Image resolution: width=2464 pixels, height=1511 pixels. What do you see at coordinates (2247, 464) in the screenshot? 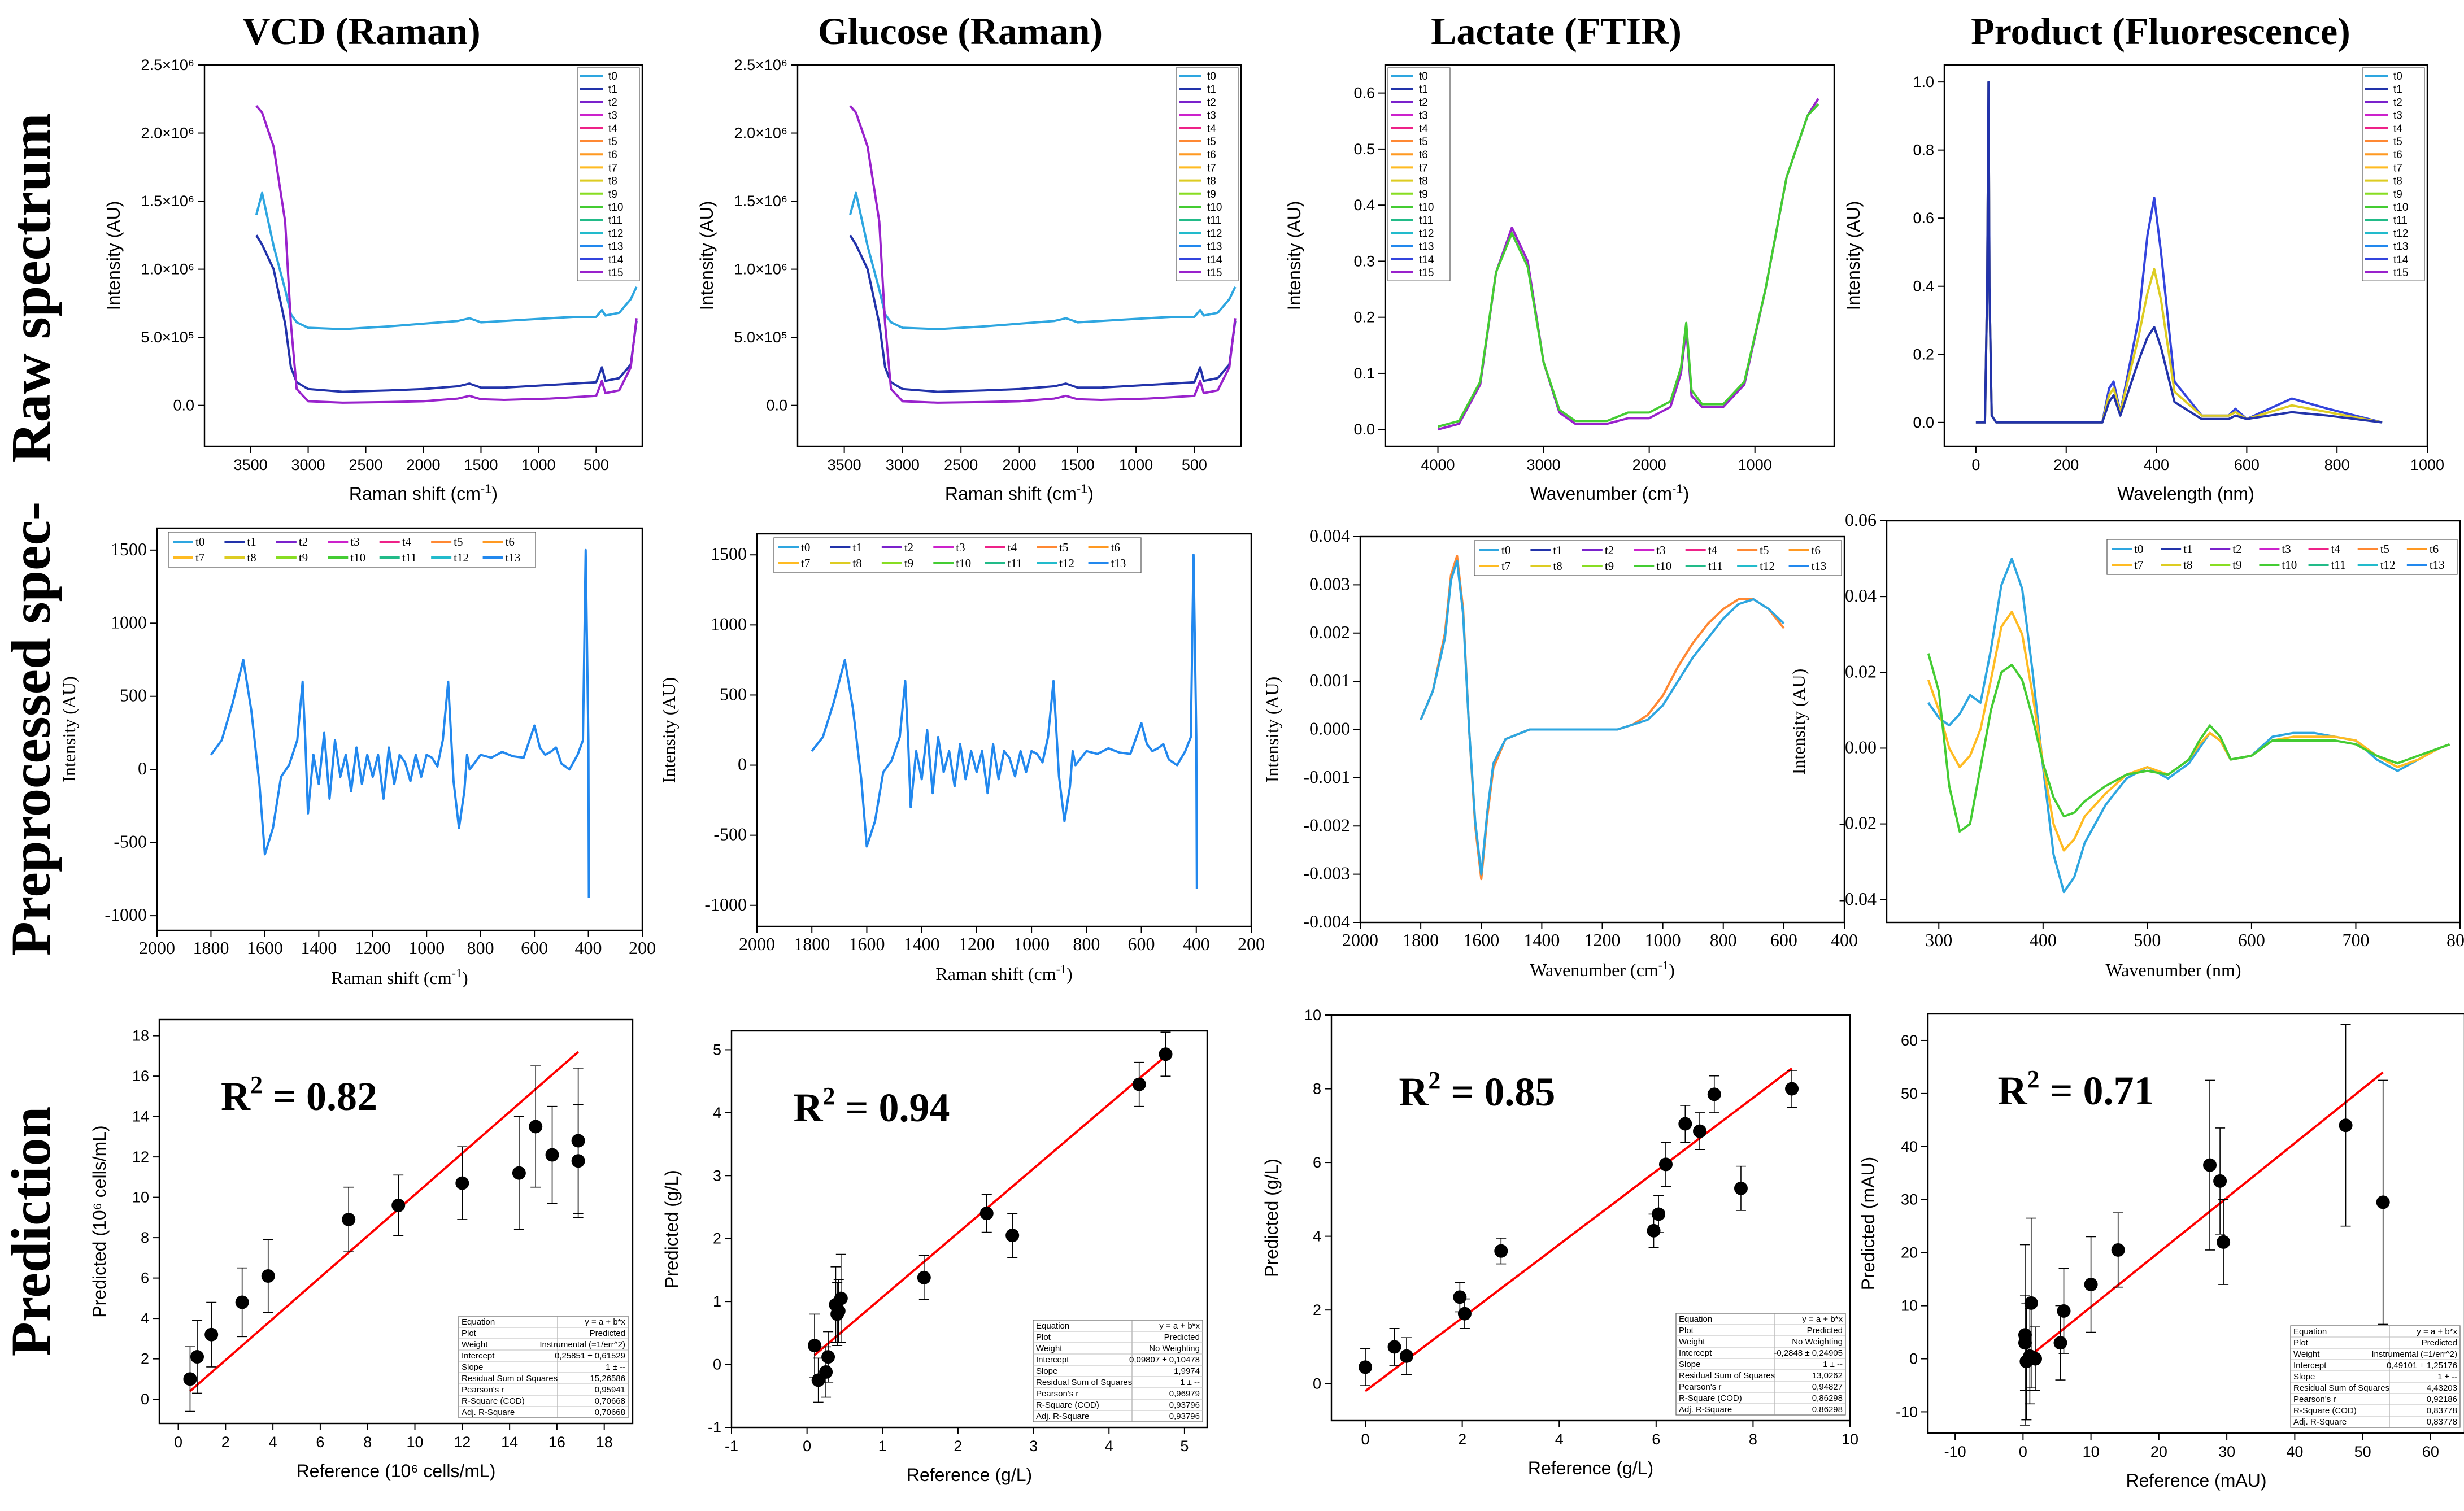
I see `x-tick-label: 600` at bounding box center [2247, 464].